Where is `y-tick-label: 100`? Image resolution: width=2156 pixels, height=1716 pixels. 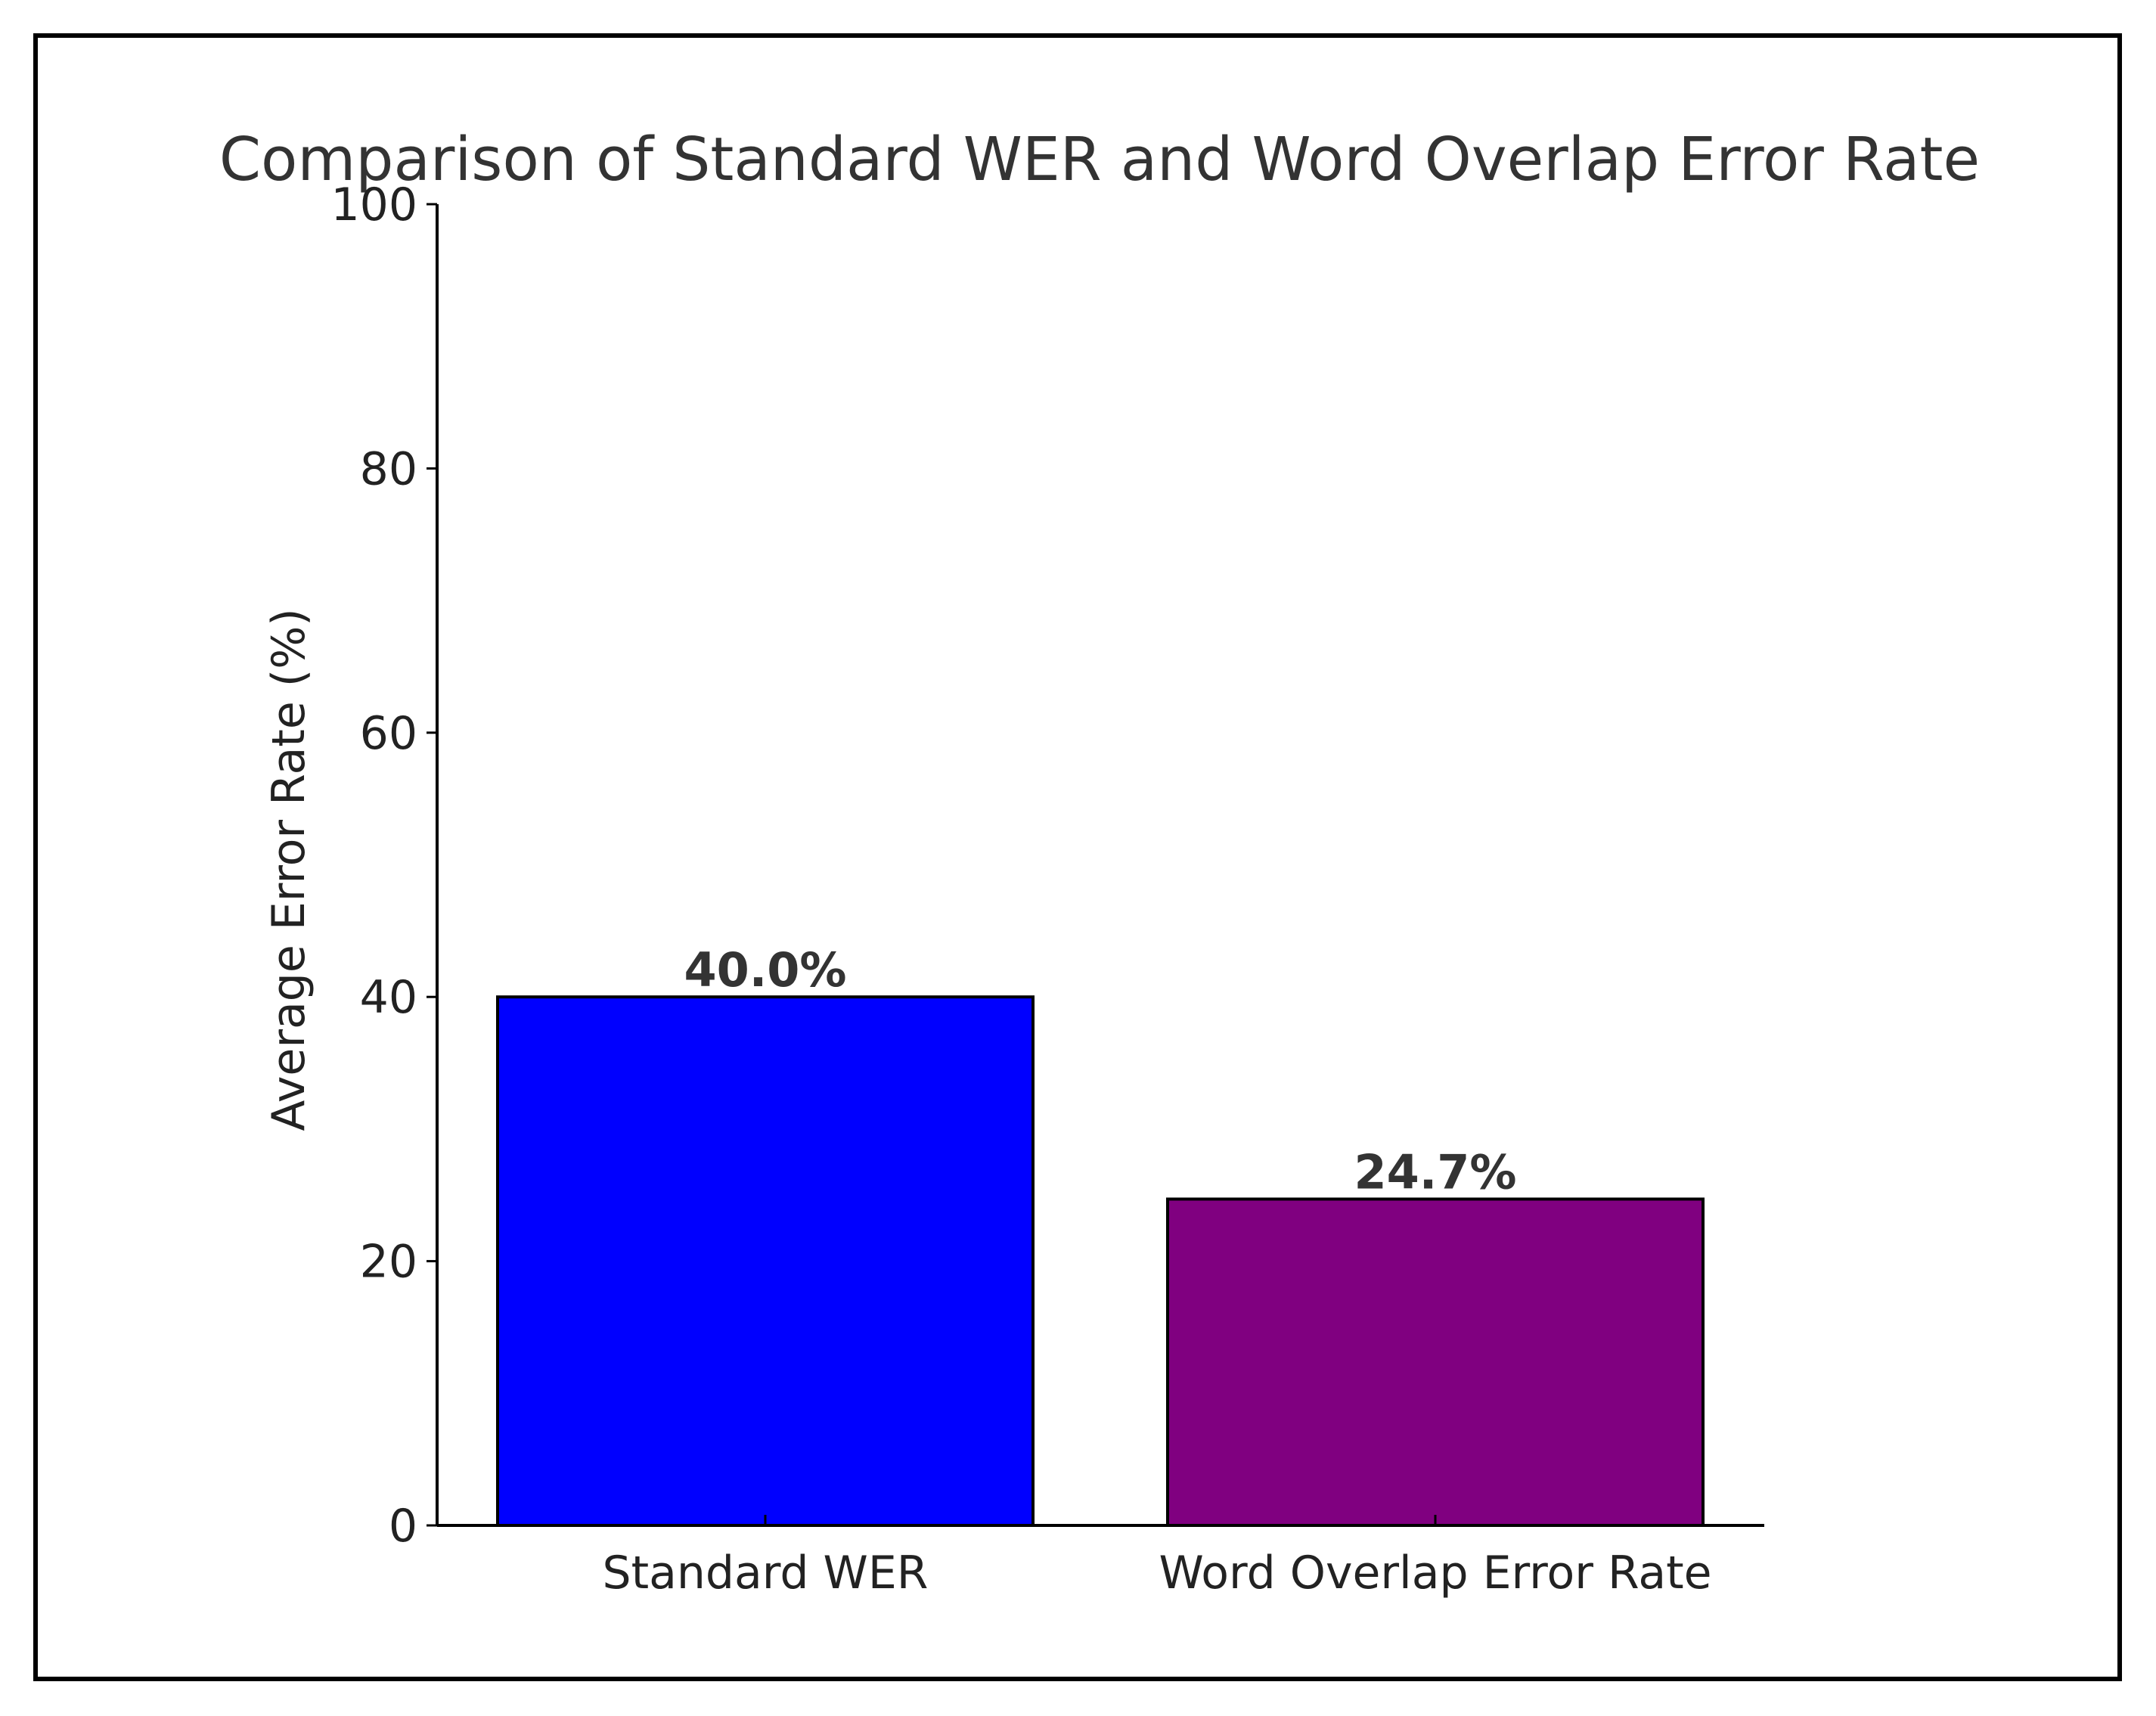
y-tick-label: 100 is located at coordinates (373, 205).